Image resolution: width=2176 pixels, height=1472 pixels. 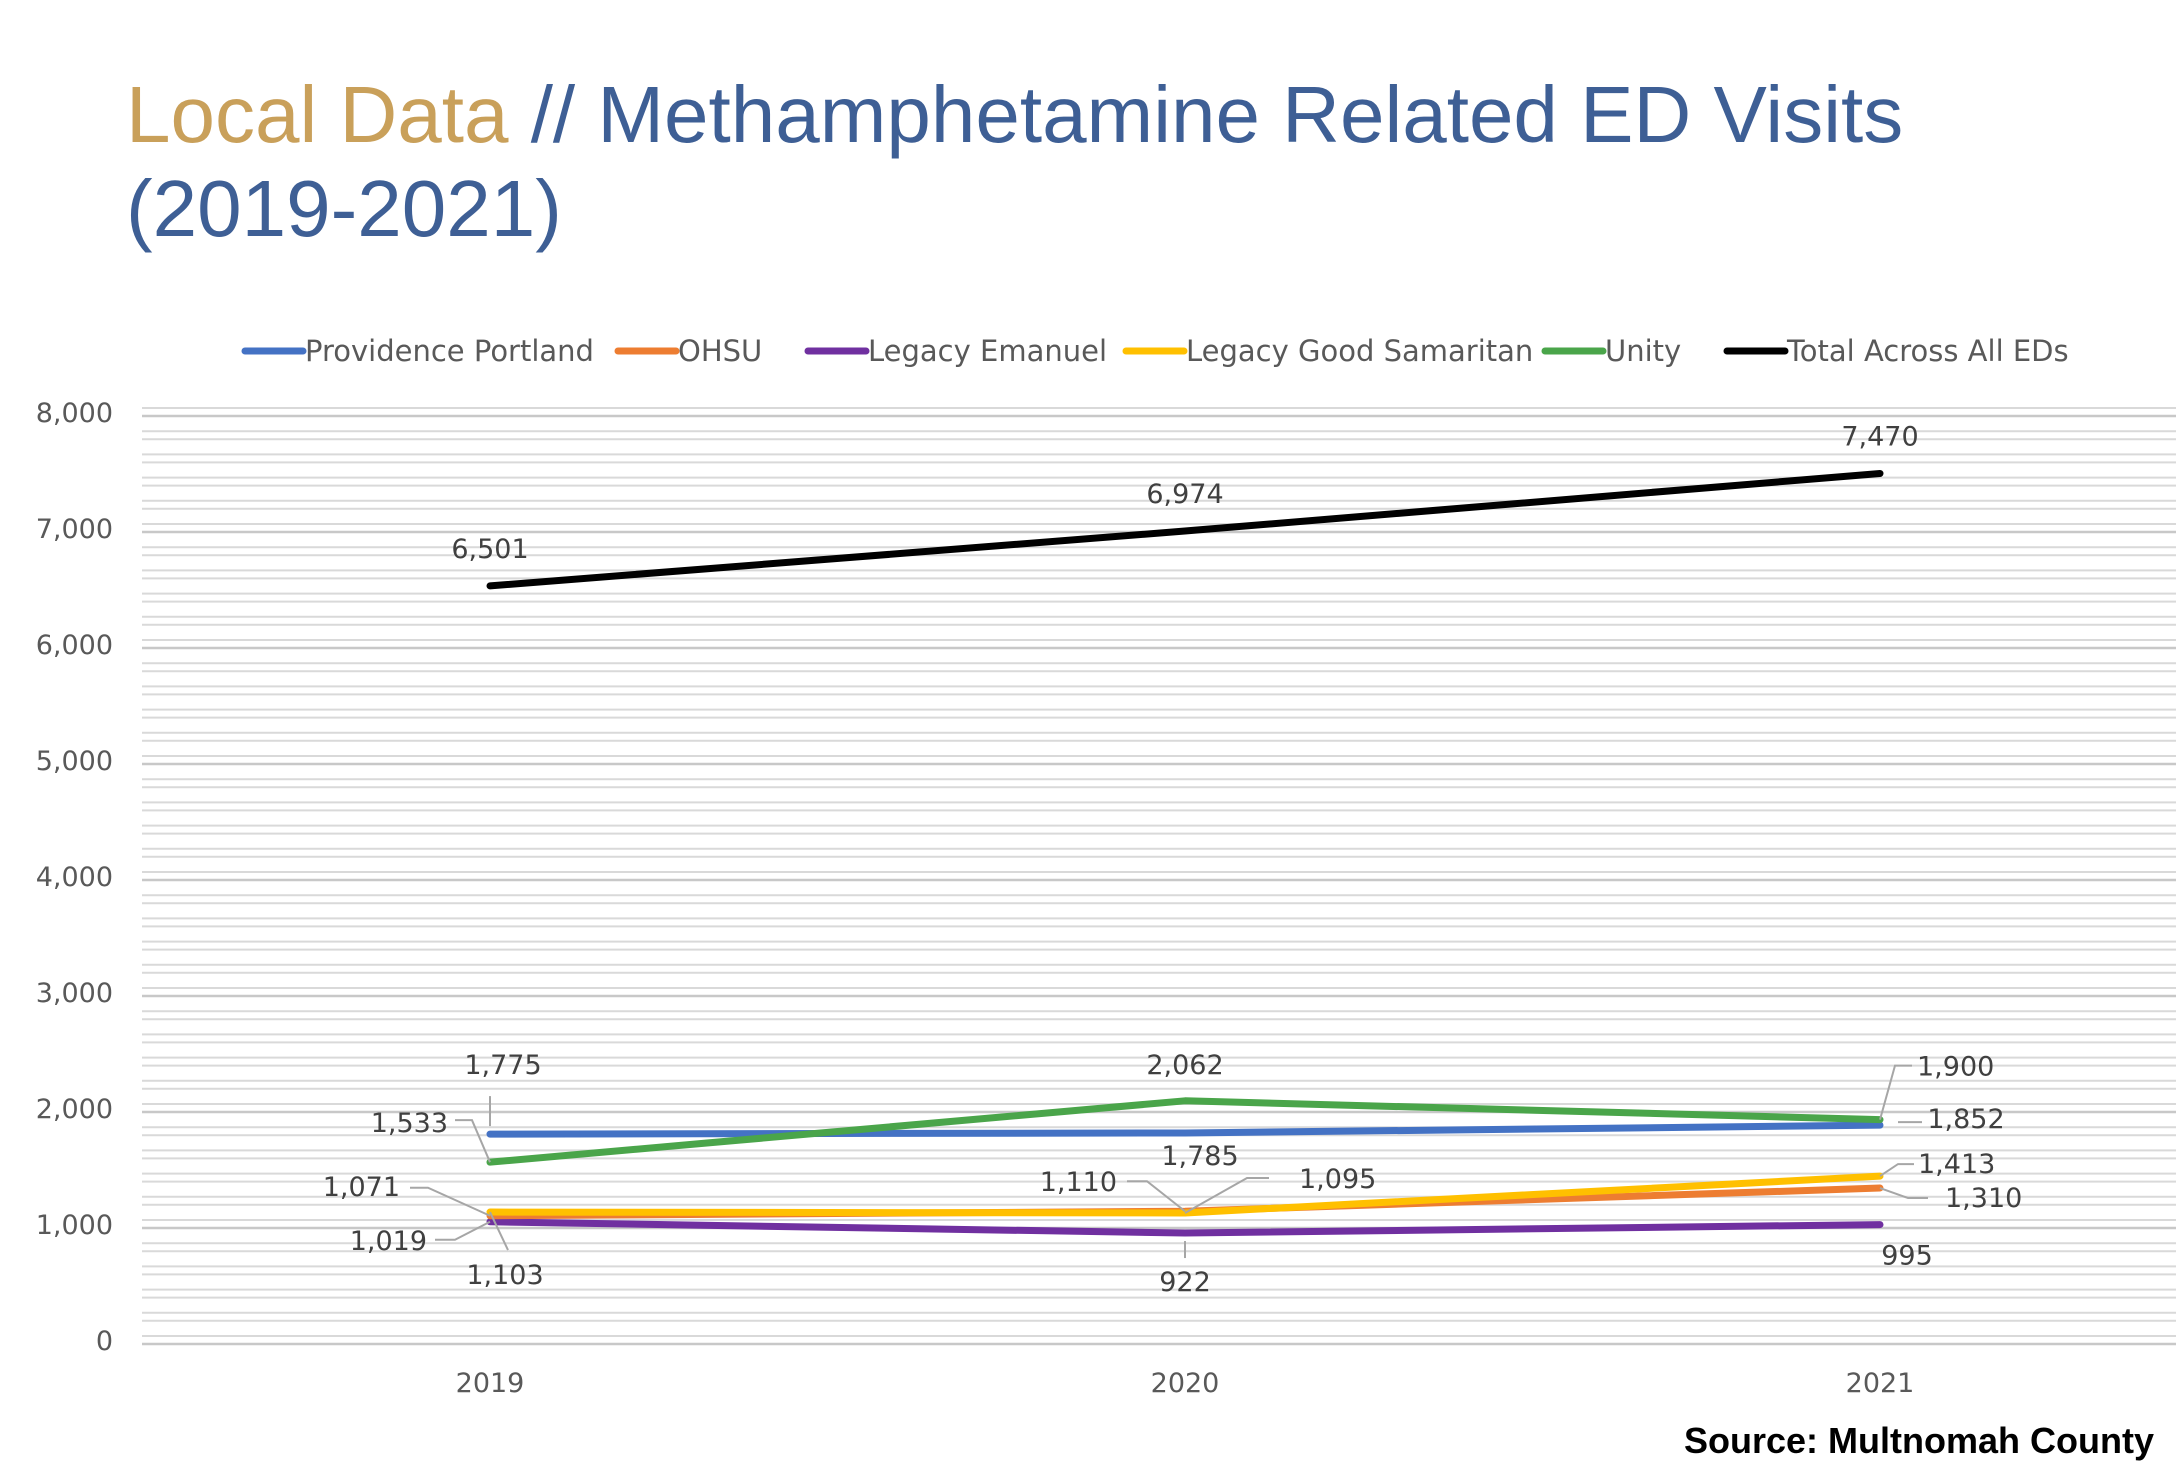 I want to click on data-label: 1,785, so click(x=1199, y=1156).